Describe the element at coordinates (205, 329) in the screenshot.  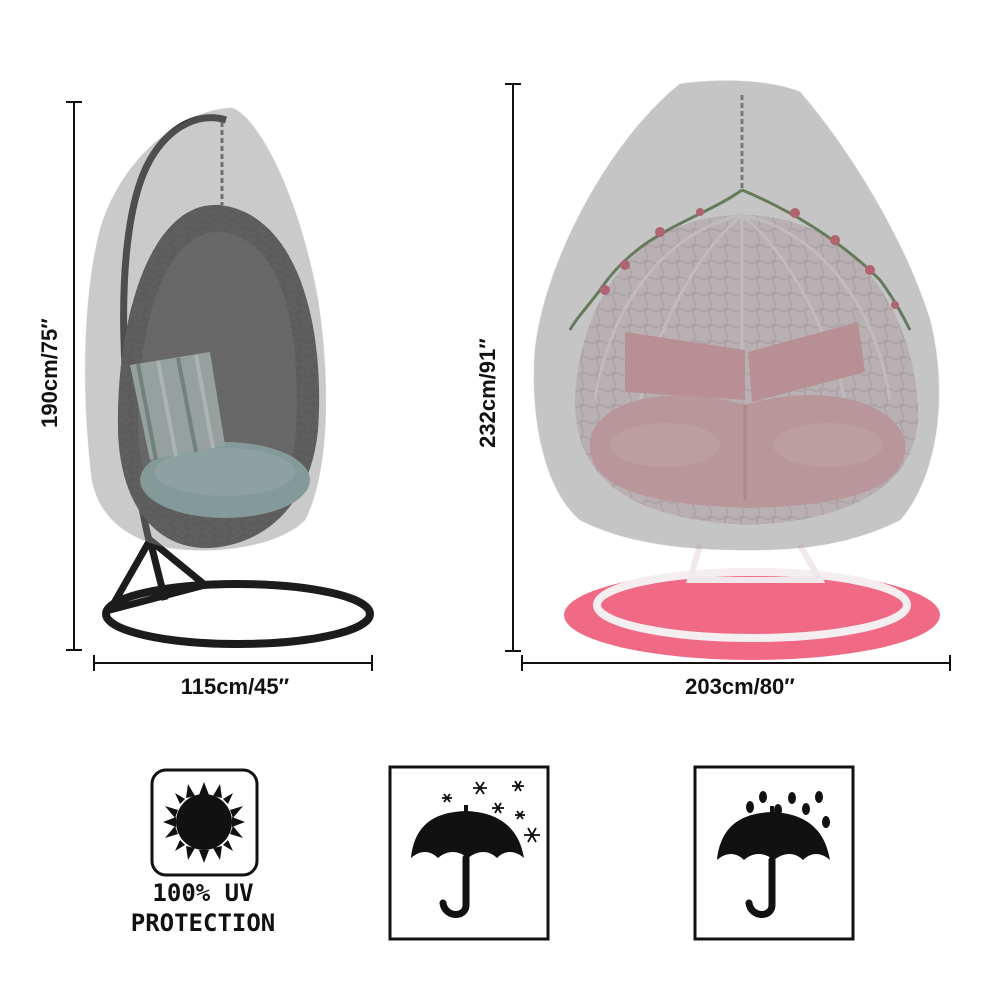
I see `single-cover` at that location.